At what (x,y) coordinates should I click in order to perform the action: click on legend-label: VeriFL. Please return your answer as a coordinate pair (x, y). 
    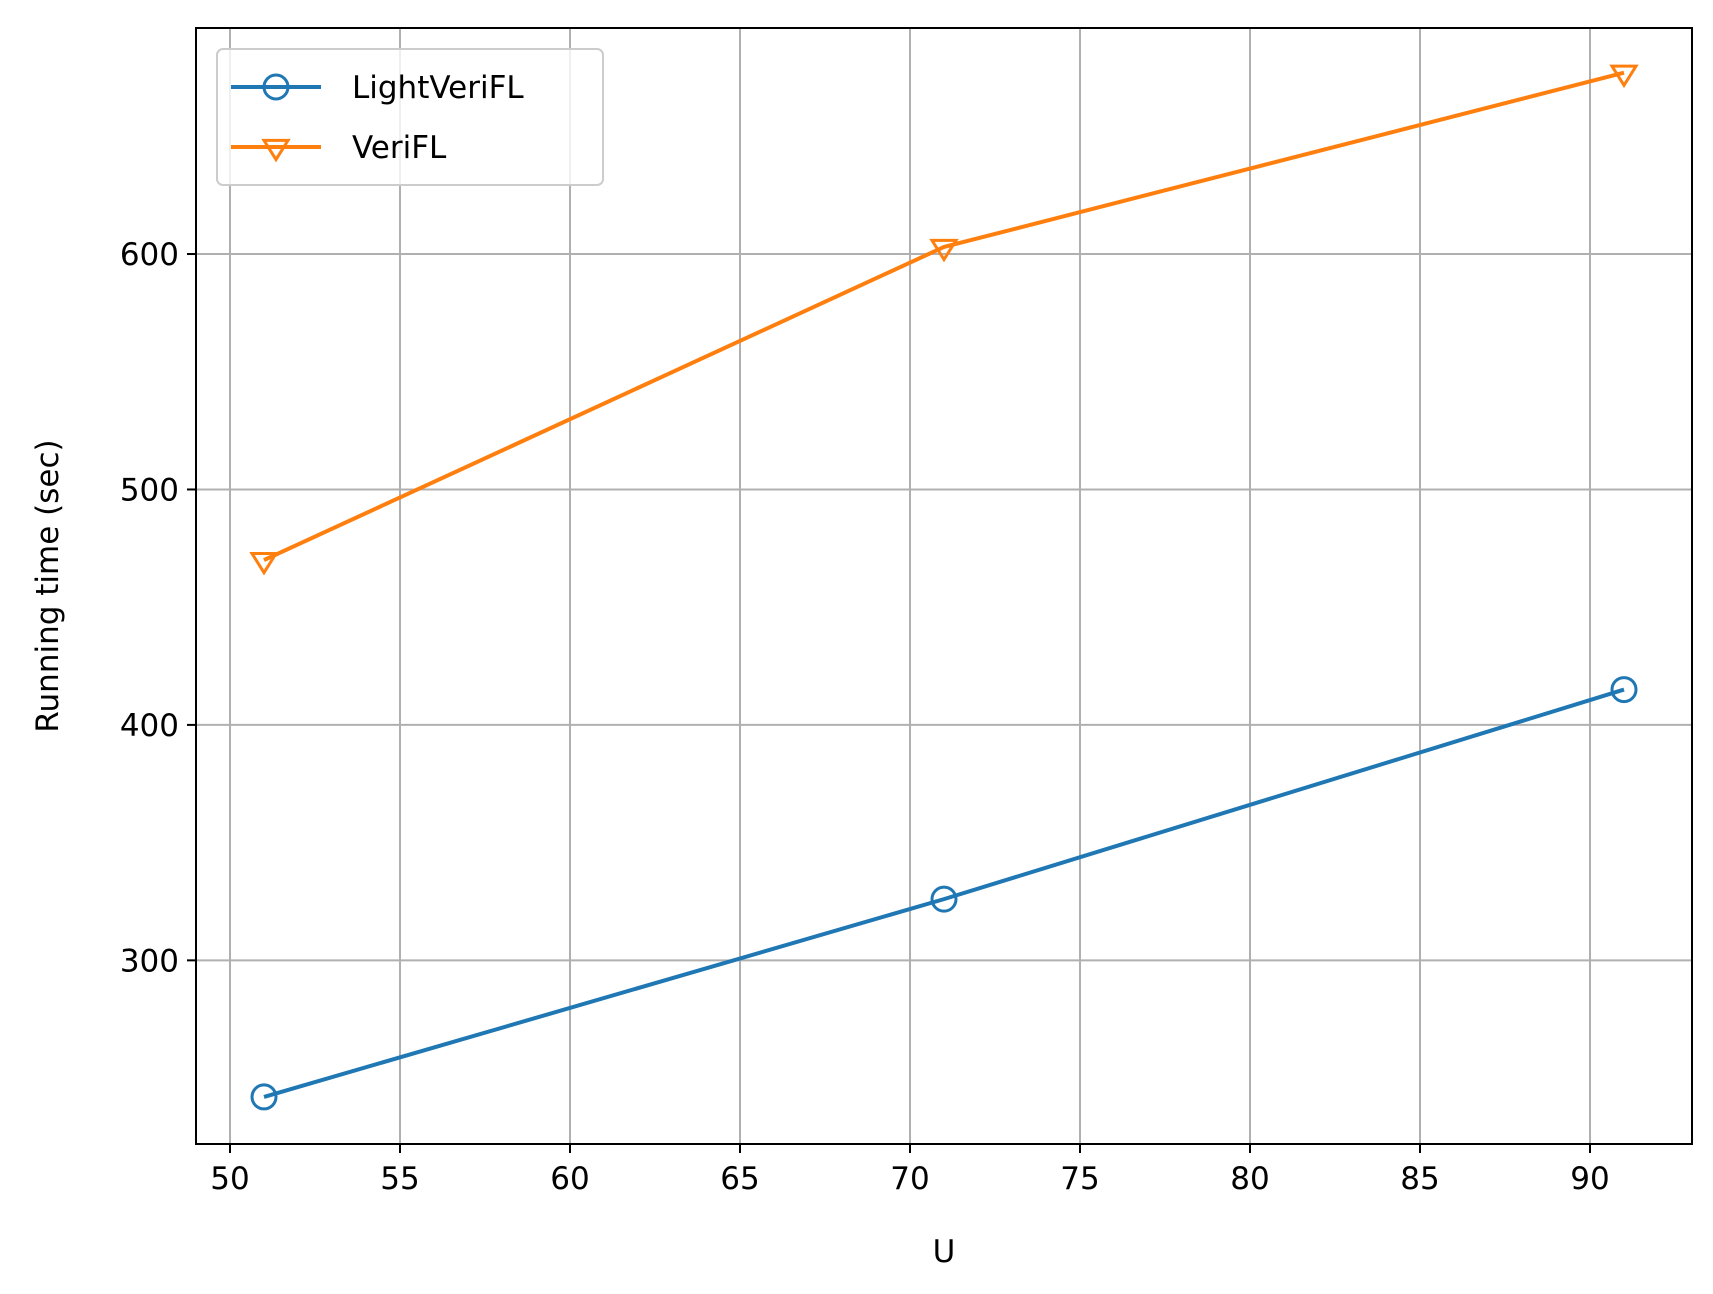
    Looking at the image, I should click on (399, 148).